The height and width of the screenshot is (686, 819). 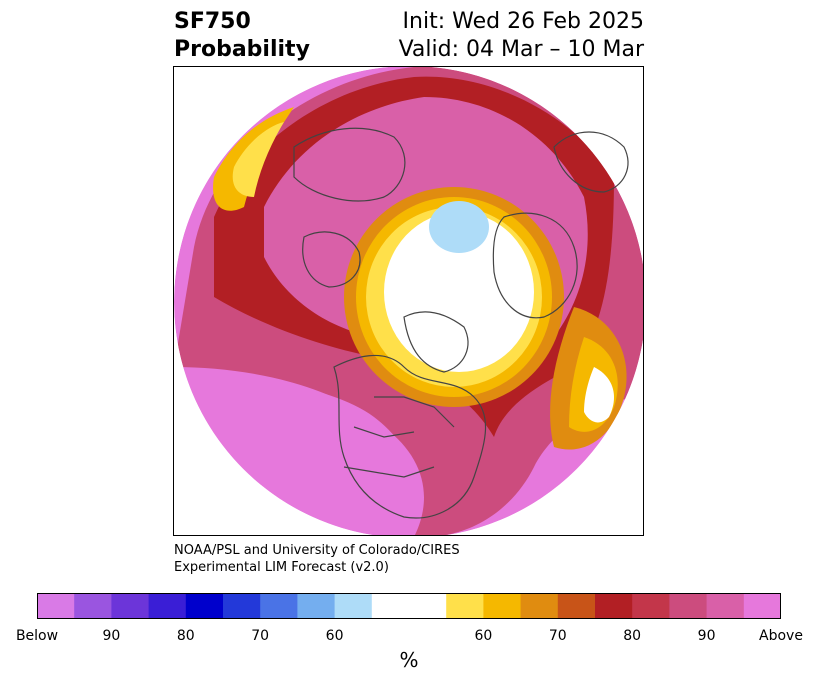 What do you see at coordinates (242, 36) in the screenshot?
I see `chart-title: SF750 Probability` at bounding box center [242, 36].